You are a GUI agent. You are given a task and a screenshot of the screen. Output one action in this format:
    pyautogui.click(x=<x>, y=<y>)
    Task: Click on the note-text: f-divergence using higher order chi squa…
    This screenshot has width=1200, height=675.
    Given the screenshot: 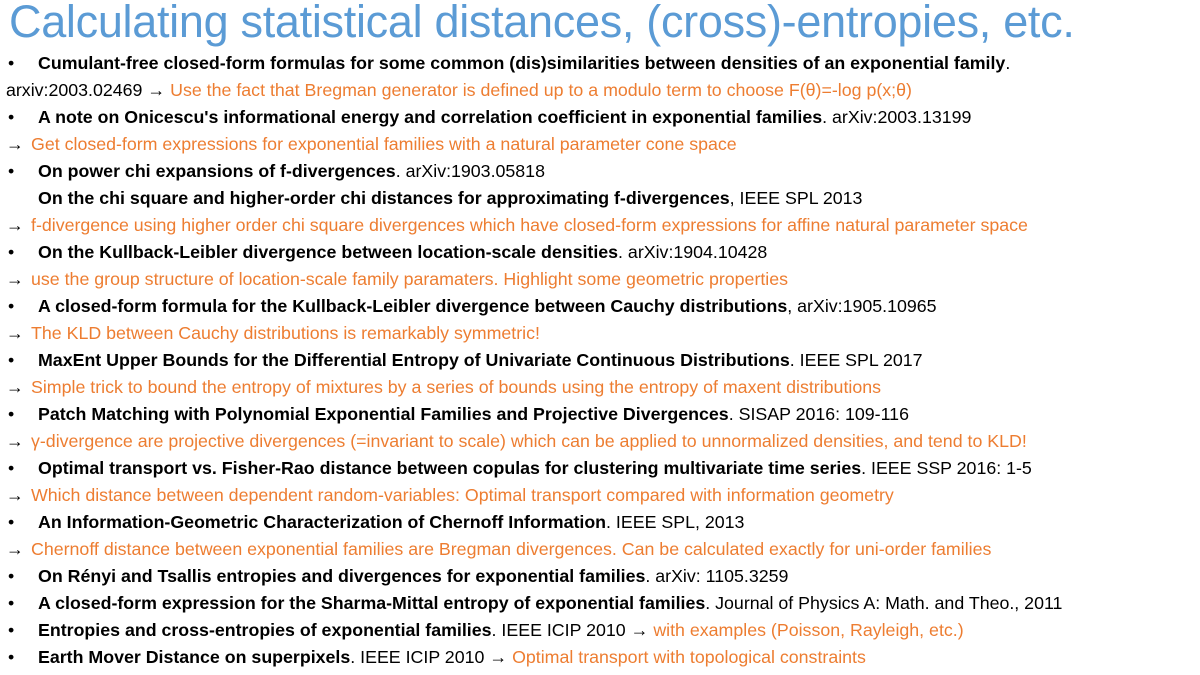 What is the action you would take?
    pyautogui.click(x=529, y=225)
    